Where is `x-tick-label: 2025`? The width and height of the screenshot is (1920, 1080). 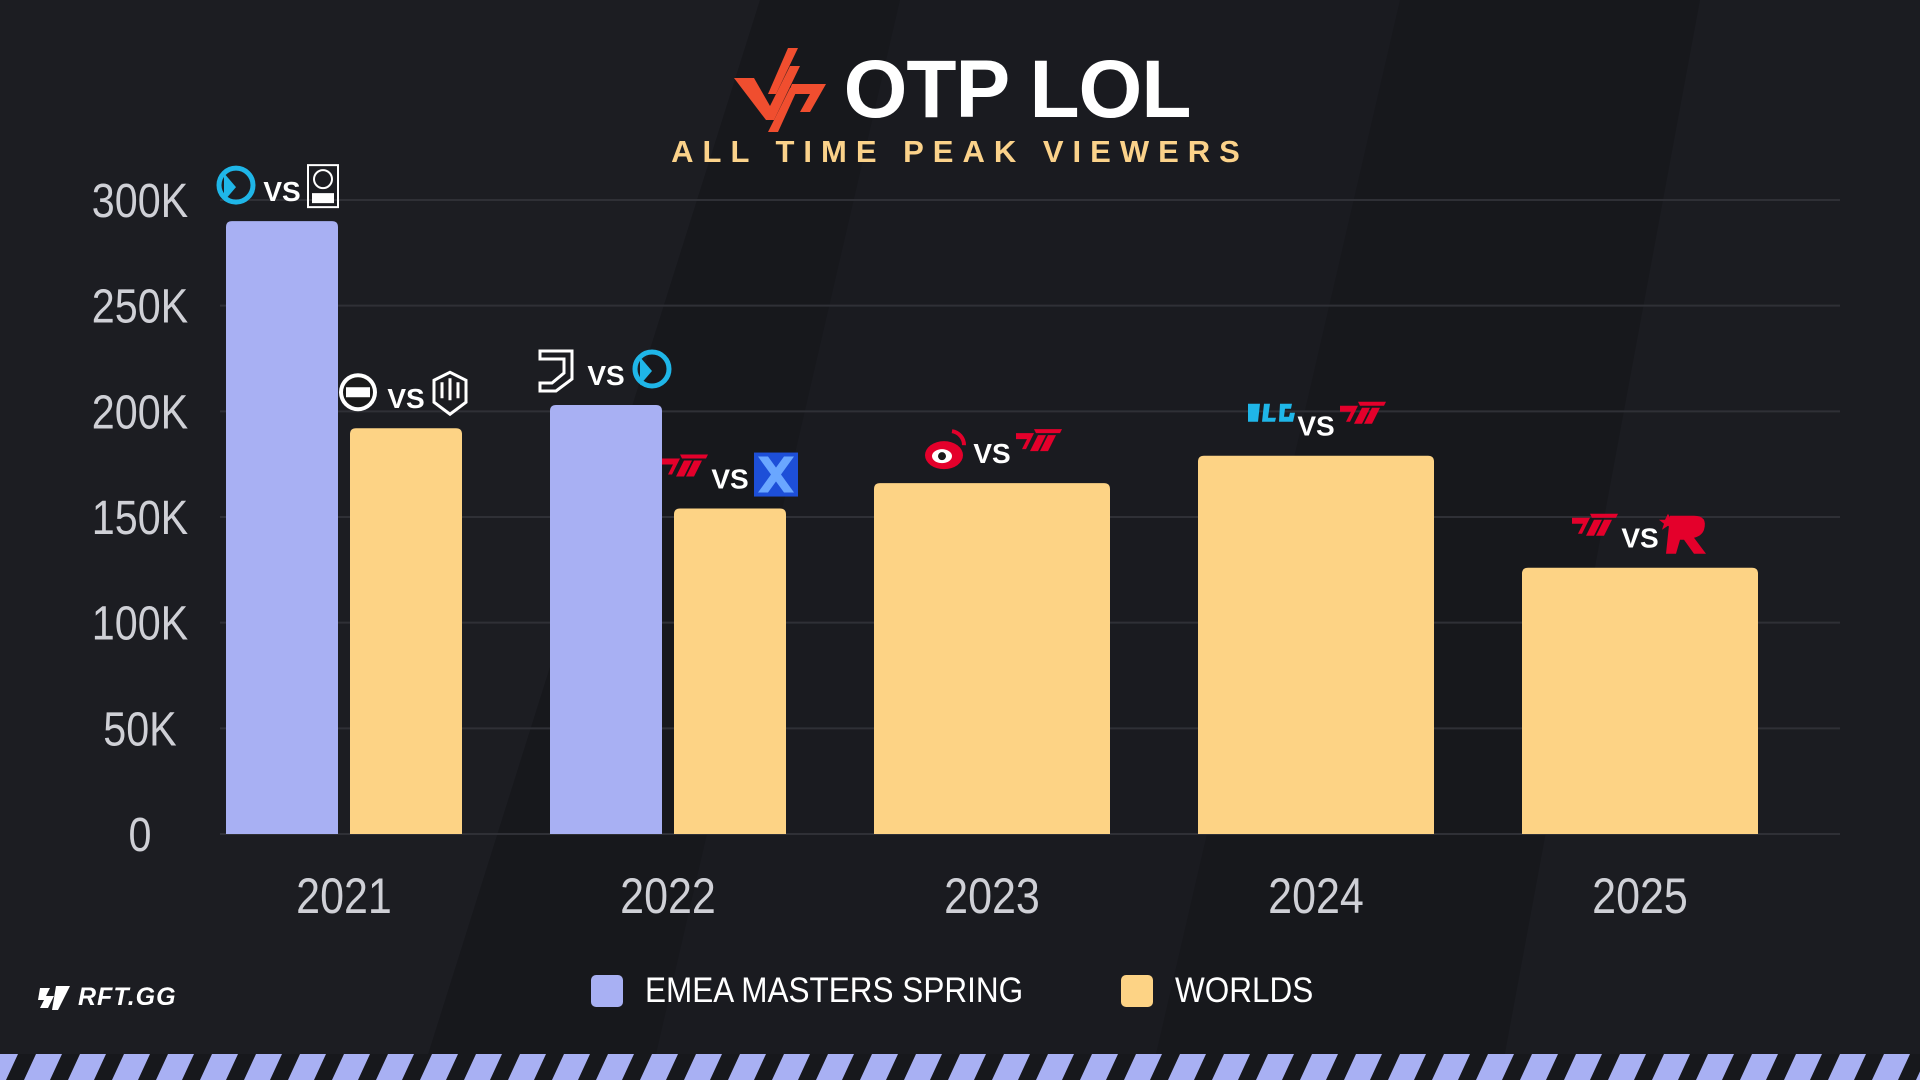 x-tick-label: 2025 is located at coordinates (1640, 896).